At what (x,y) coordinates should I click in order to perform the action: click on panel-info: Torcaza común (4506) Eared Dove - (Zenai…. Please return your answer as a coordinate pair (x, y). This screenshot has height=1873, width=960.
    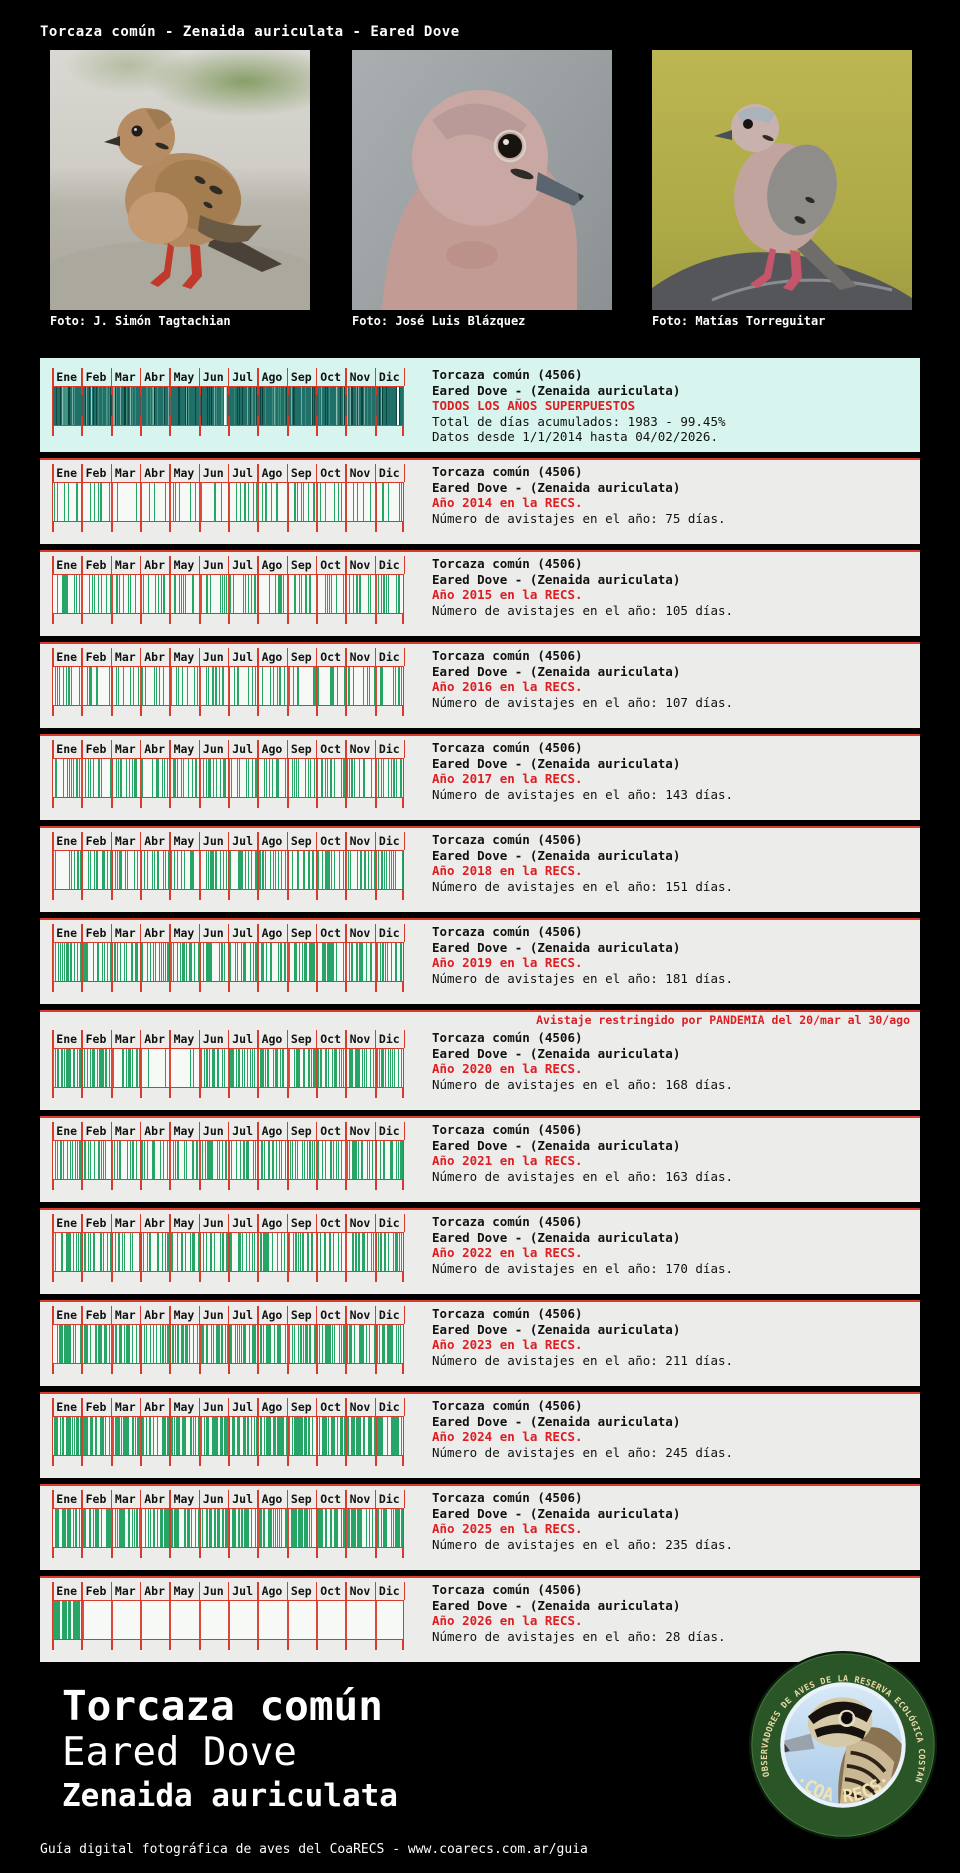
    Looking at the image, I should click on (582, 955).